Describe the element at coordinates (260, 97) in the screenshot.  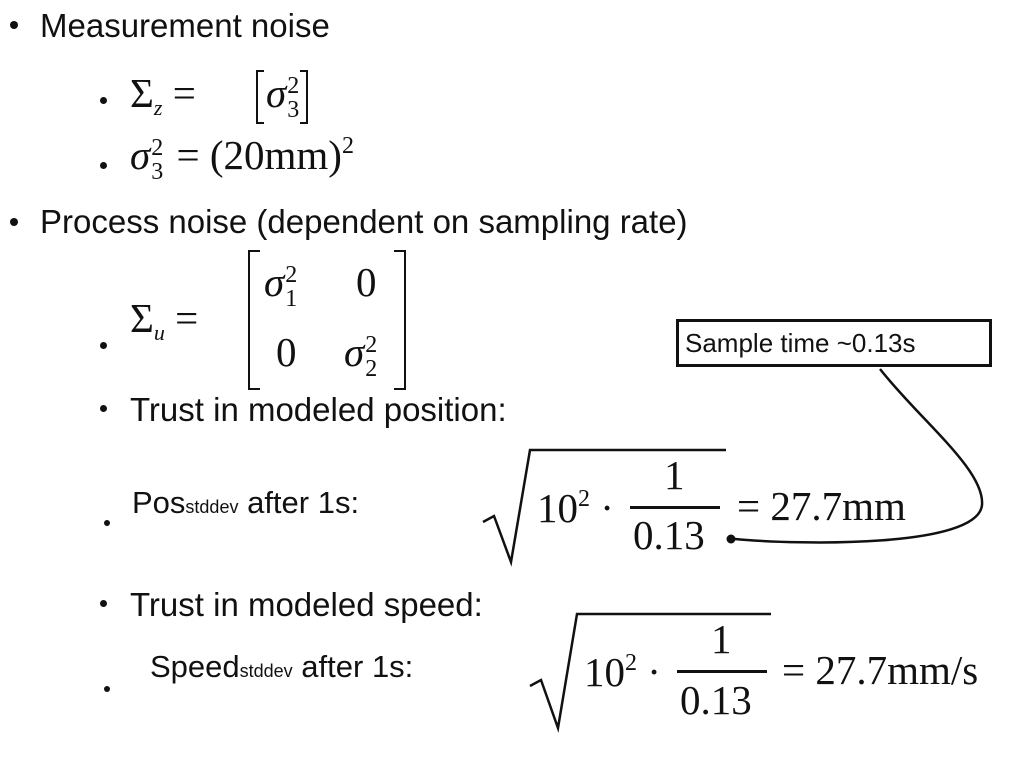
I see `left-bracket` at that location.